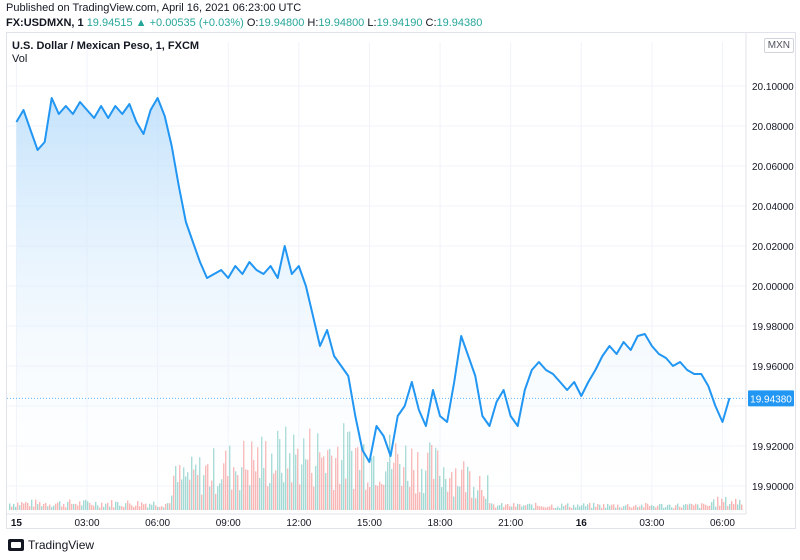  What do you see at coordinates (141, 23) in the screenshot?
I see `arrow-up-icon: ▲` at bounding box center [141, 23].